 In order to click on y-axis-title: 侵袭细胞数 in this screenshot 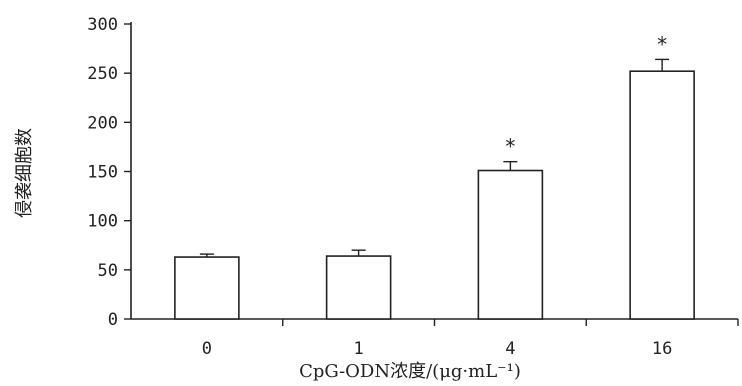, I will do `click(24, 173)`.